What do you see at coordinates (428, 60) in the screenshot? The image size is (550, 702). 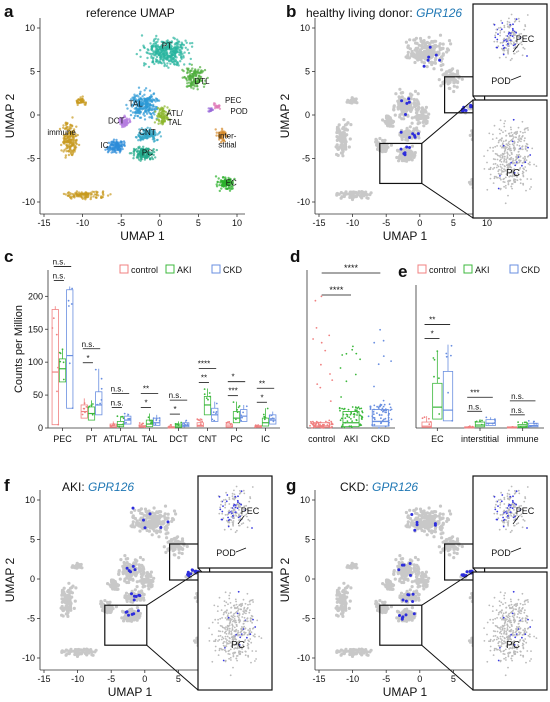 I see `gpr126-expressing-cell` at bounding box center [428, 60].